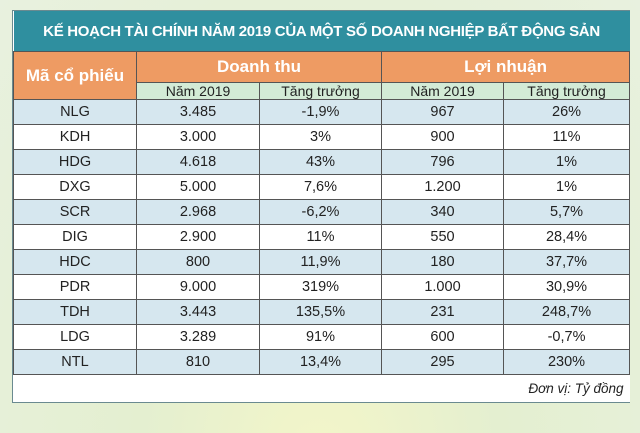  Describe the element at coordinates (75, 362) in the screenshot. I see `ticker-cell: NTL` at that location.